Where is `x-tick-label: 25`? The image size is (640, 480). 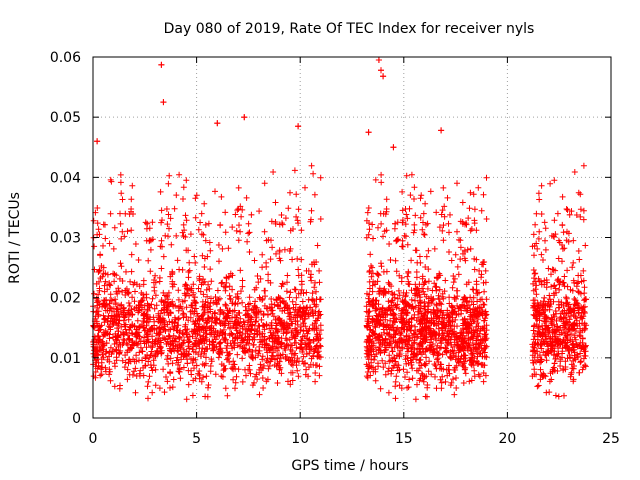
x-tick-label: 25 is located at coordinates (611, 439).